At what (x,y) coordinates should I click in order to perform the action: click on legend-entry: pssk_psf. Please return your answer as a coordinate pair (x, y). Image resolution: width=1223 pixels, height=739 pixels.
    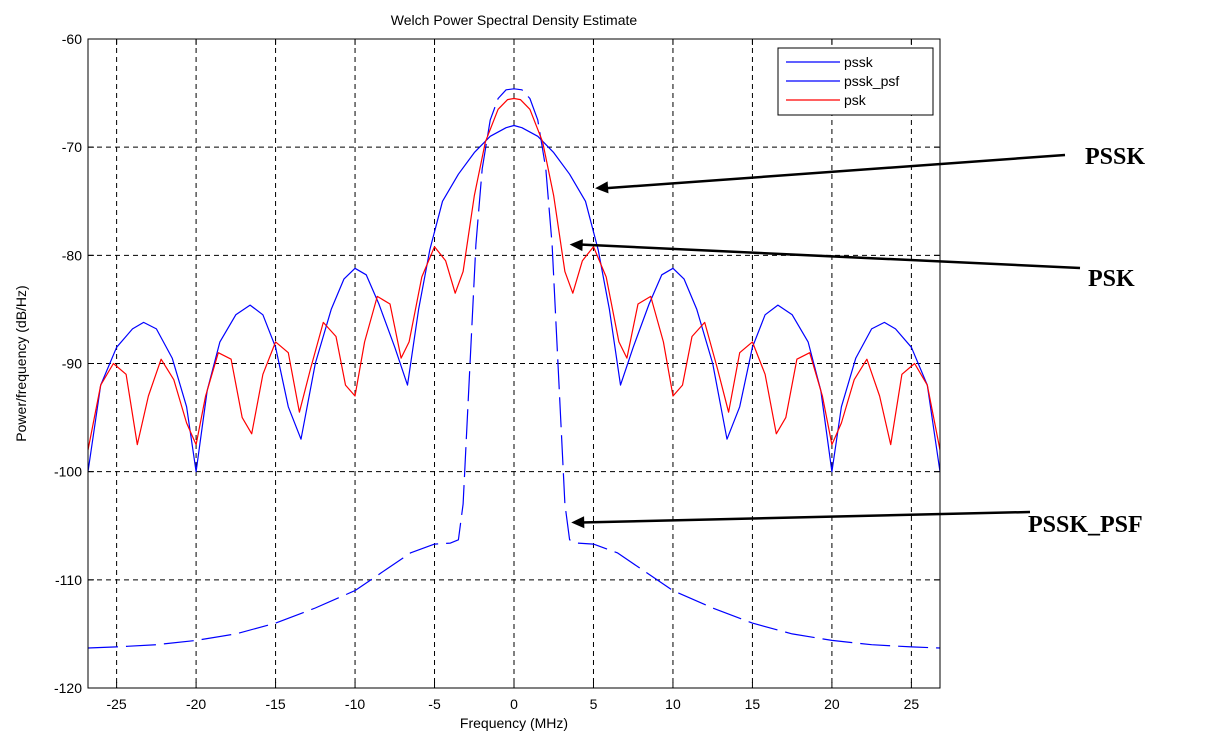
    Looking at the image, I should click on (871, 81).